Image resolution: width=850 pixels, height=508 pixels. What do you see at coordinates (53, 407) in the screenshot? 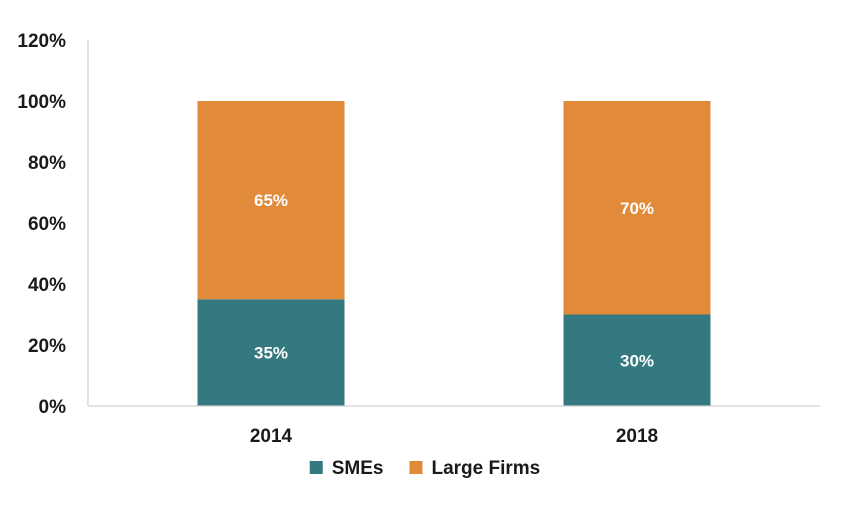
I see `y-tick-label: 0%` at bounding box center [53, 407].